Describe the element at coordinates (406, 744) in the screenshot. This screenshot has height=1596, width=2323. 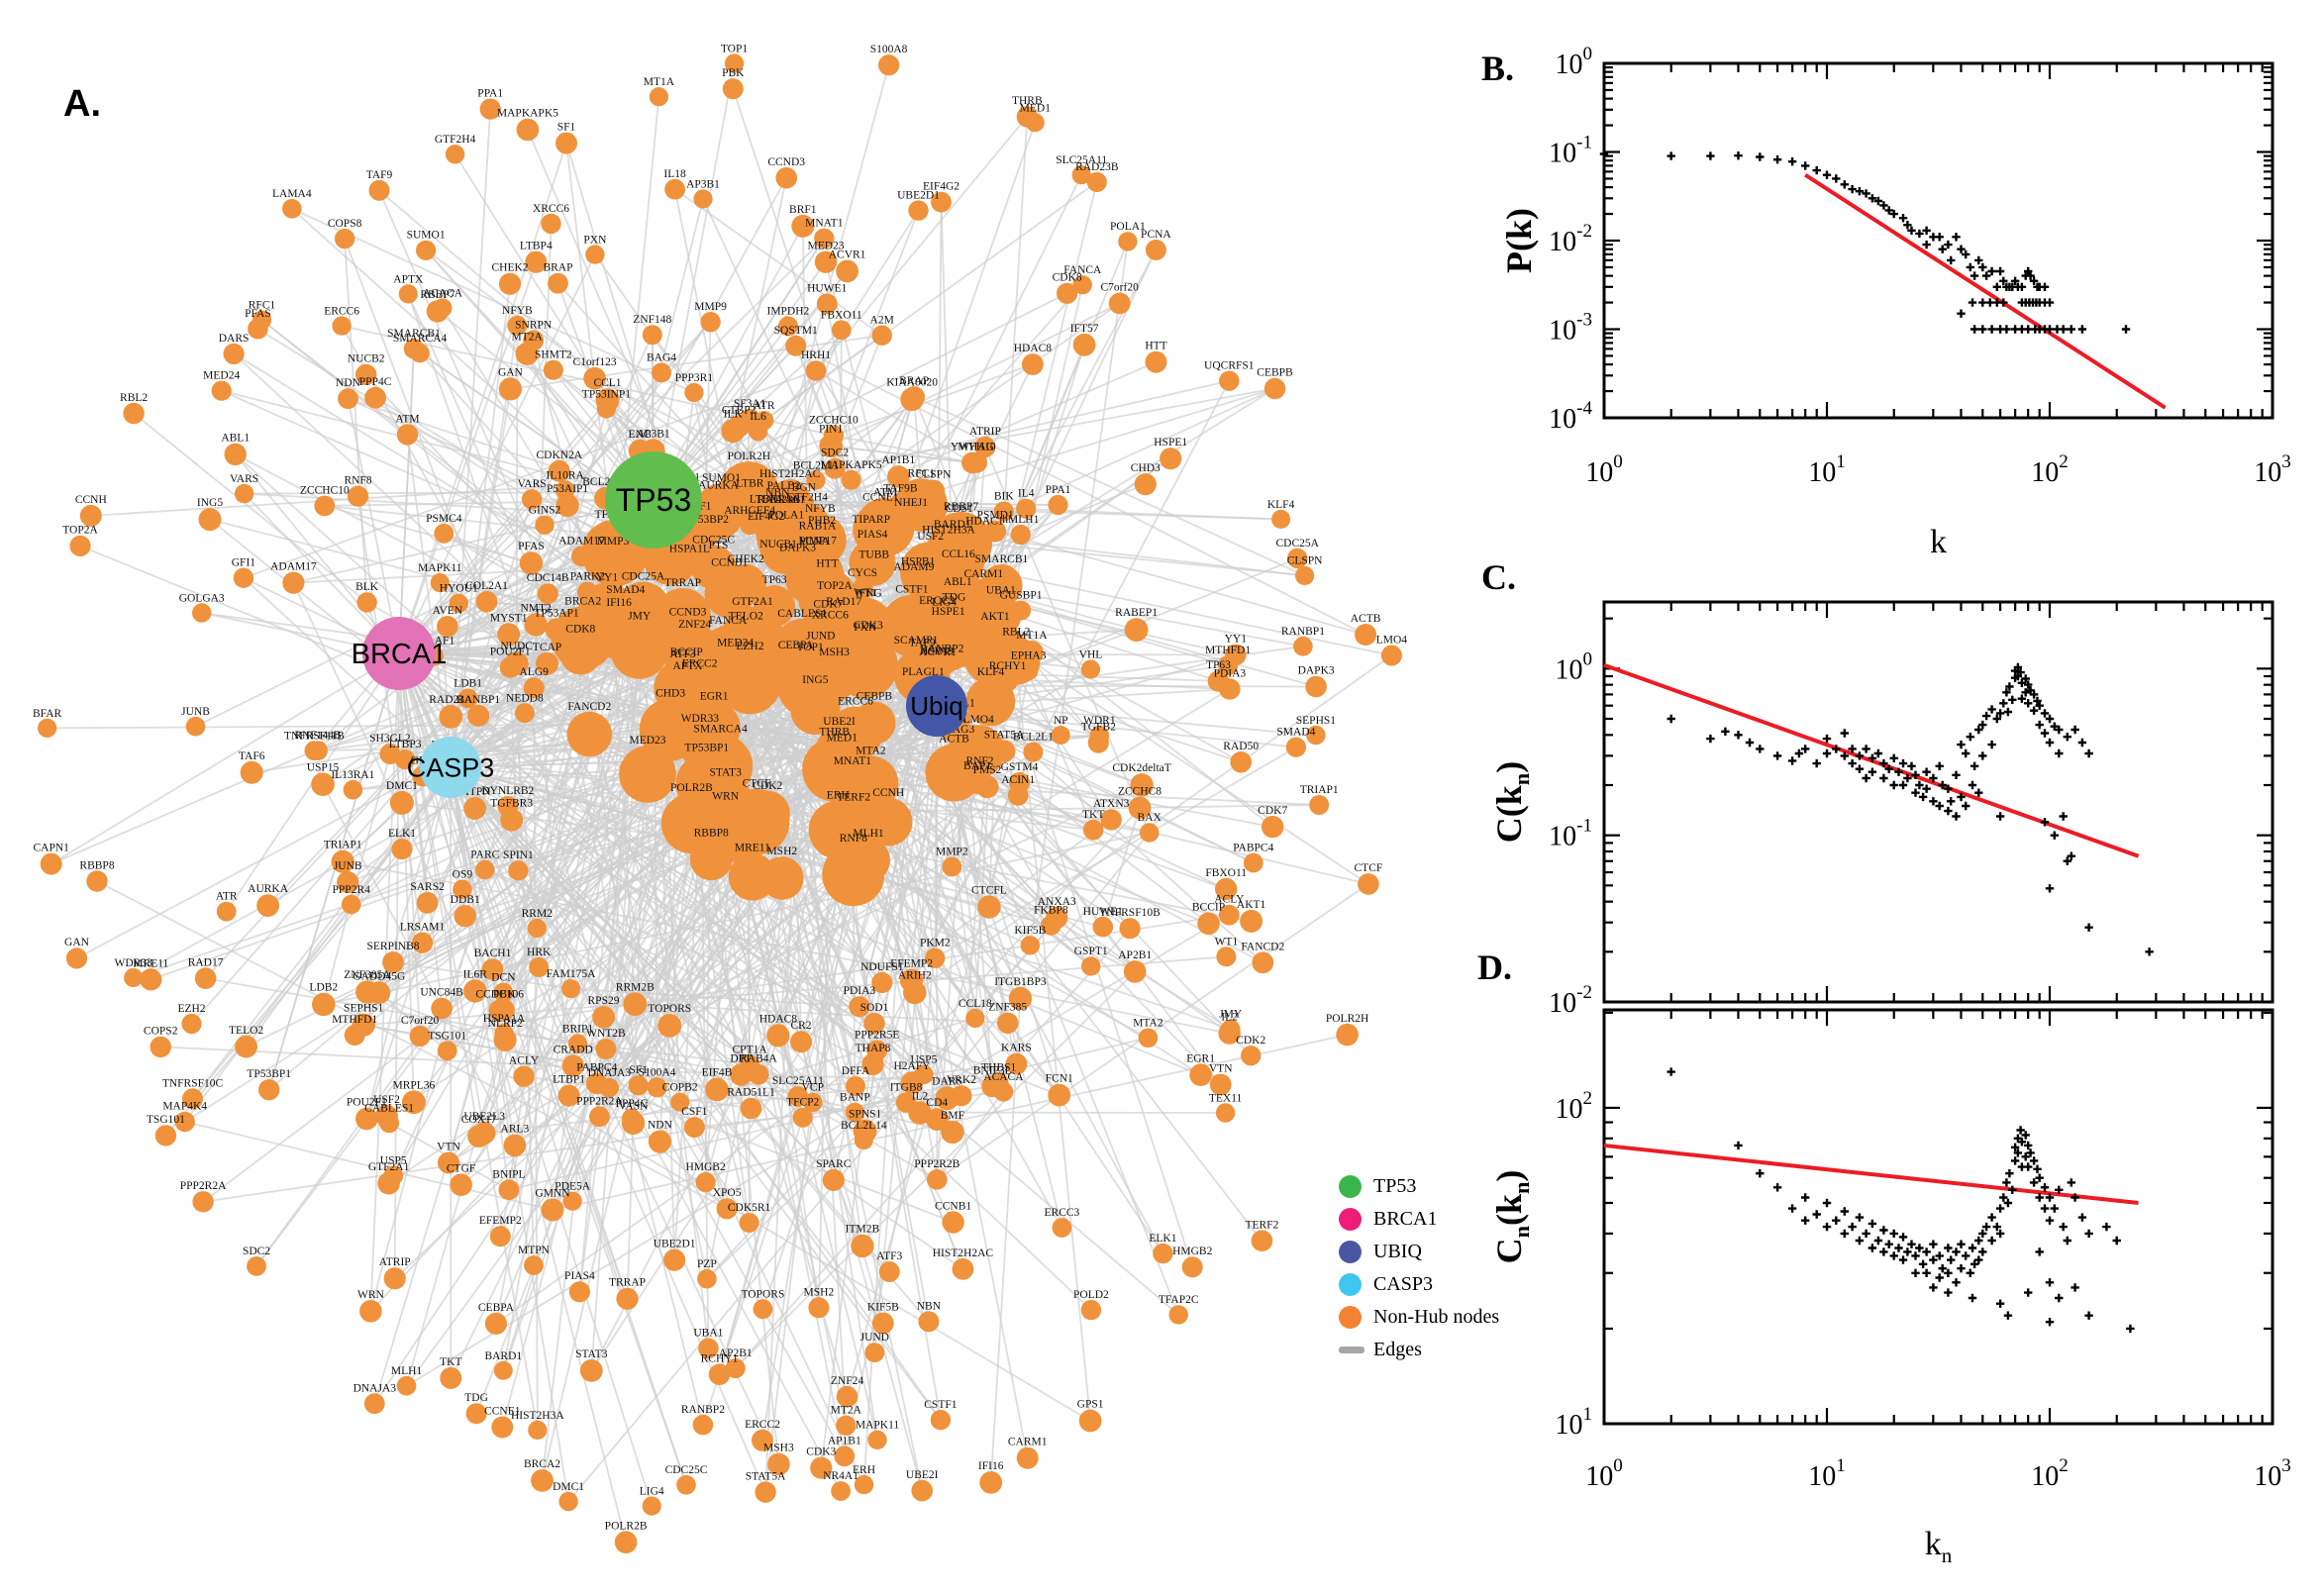
I see `node-label: LTBP3` at that location.